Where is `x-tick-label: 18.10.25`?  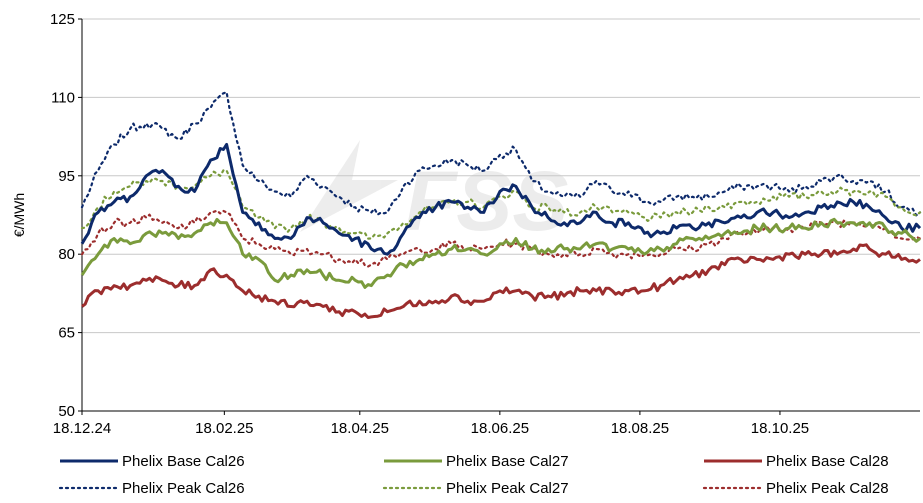 x-tick-label: 18.10.25 is located at coordinates (780, 428).